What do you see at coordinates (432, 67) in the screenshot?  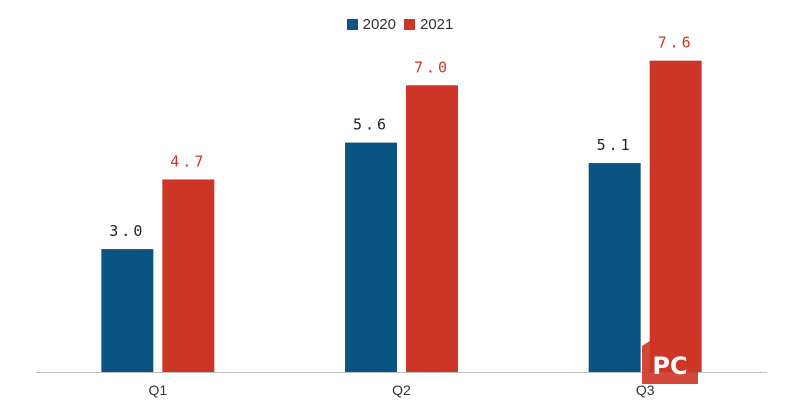 I see `data-label-2021-Q2: 7.0` at bounding box center [432, 67].